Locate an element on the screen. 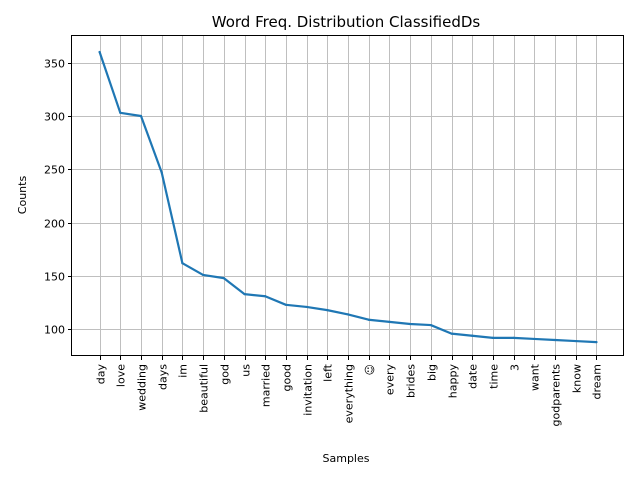  x-tick-label: love is located at coordinates (121, 375).